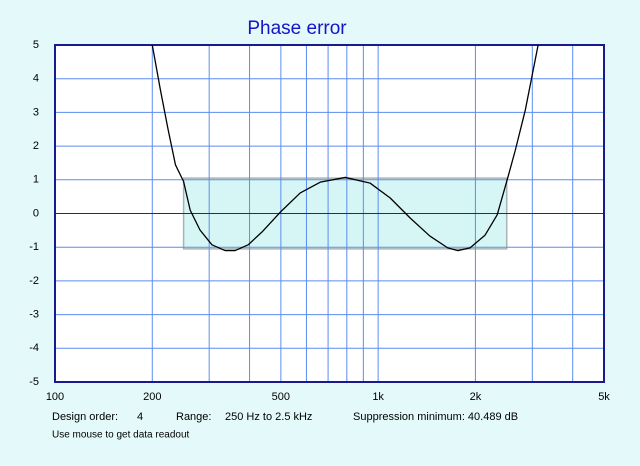 The width and height of the screenshot is (640, 466). I want to click on y-tick-label: -4, so click(34, 348).